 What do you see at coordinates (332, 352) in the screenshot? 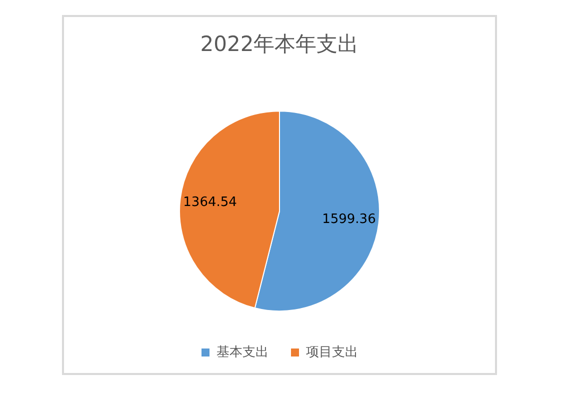
I see `legend-label: 项目支出` at bounding box center [332, 352].